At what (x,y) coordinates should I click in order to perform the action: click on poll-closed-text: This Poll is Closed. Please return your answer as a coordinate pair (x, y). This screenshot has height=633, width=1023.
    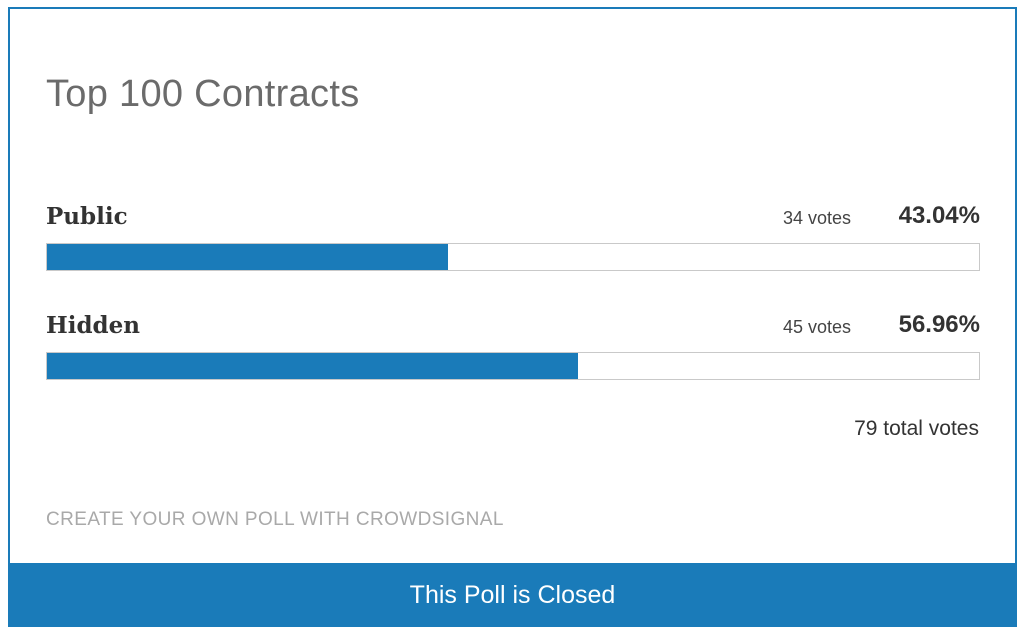
    Looking at the image, I should click on (512, 594).